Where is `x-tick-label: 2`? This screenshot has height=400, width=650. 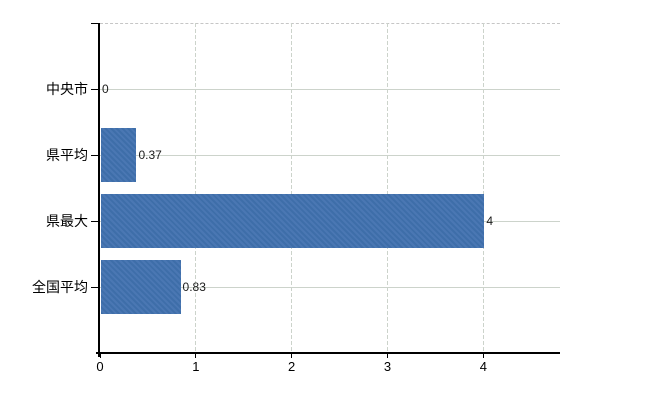
x-tick-label: 2 is located at coordinates (292, 366).